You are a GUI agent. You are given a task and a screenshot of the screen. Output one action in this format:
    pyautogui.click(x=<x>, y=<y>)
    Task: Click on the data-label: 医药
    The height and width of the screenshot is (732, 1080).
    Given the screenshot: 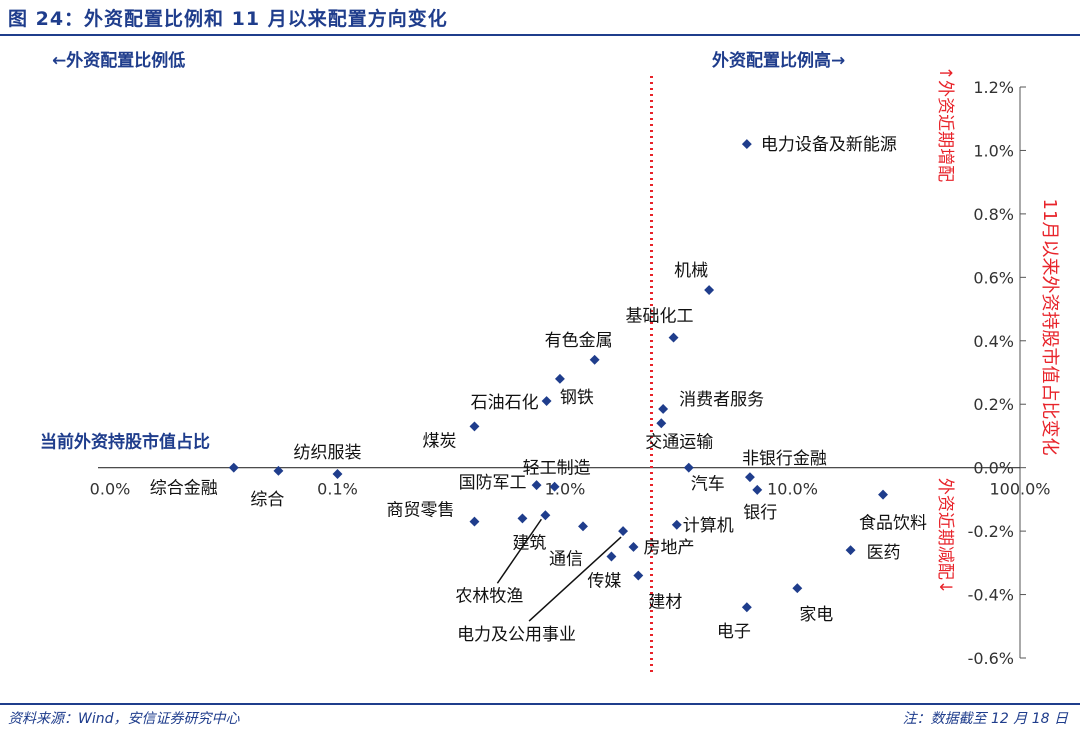 What is the action you would take?
    pyautogui.click(x=884, y=553)
    